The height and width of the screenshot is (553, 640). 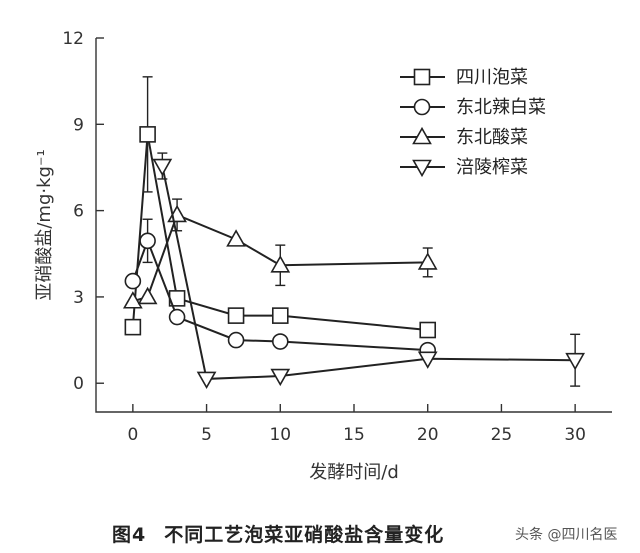 What do you see at coordinates (44, 224) in the screenshot?
I see `y-axis-title: 亚硝酸盐/mg·kg⁻¹` at bounding box center [44, 224].